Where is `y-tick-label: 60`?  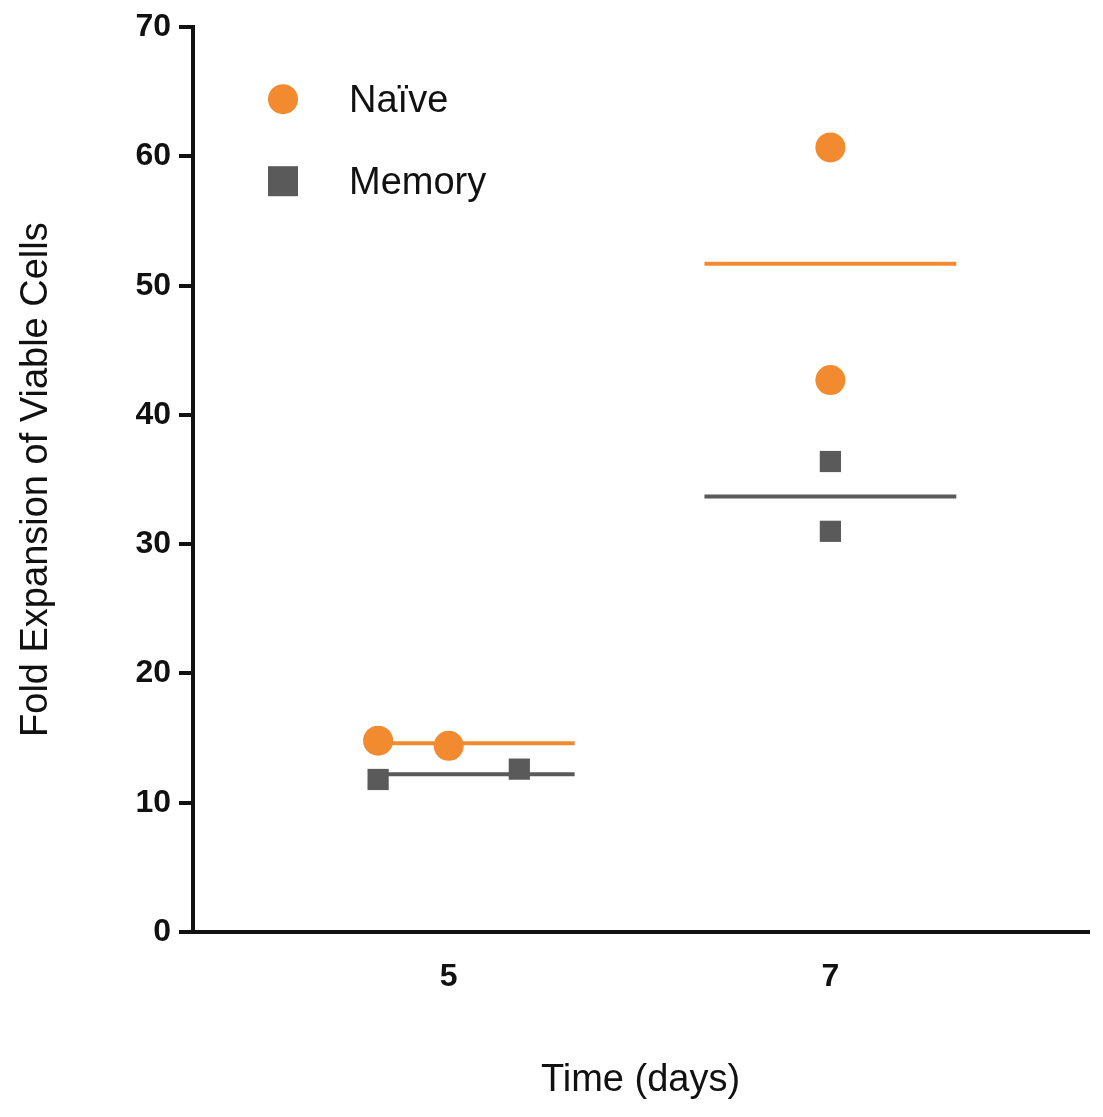 y-tick-label: 60 is located at coordinates (153, 154).